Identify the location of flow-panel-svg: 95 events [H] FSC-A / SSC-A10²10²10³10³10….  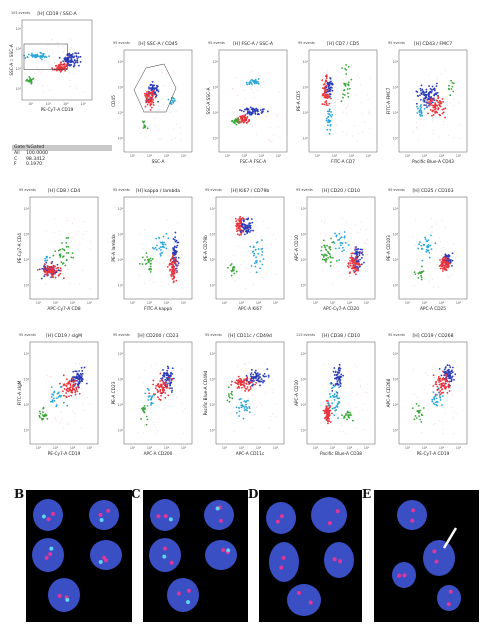
(247, 103).